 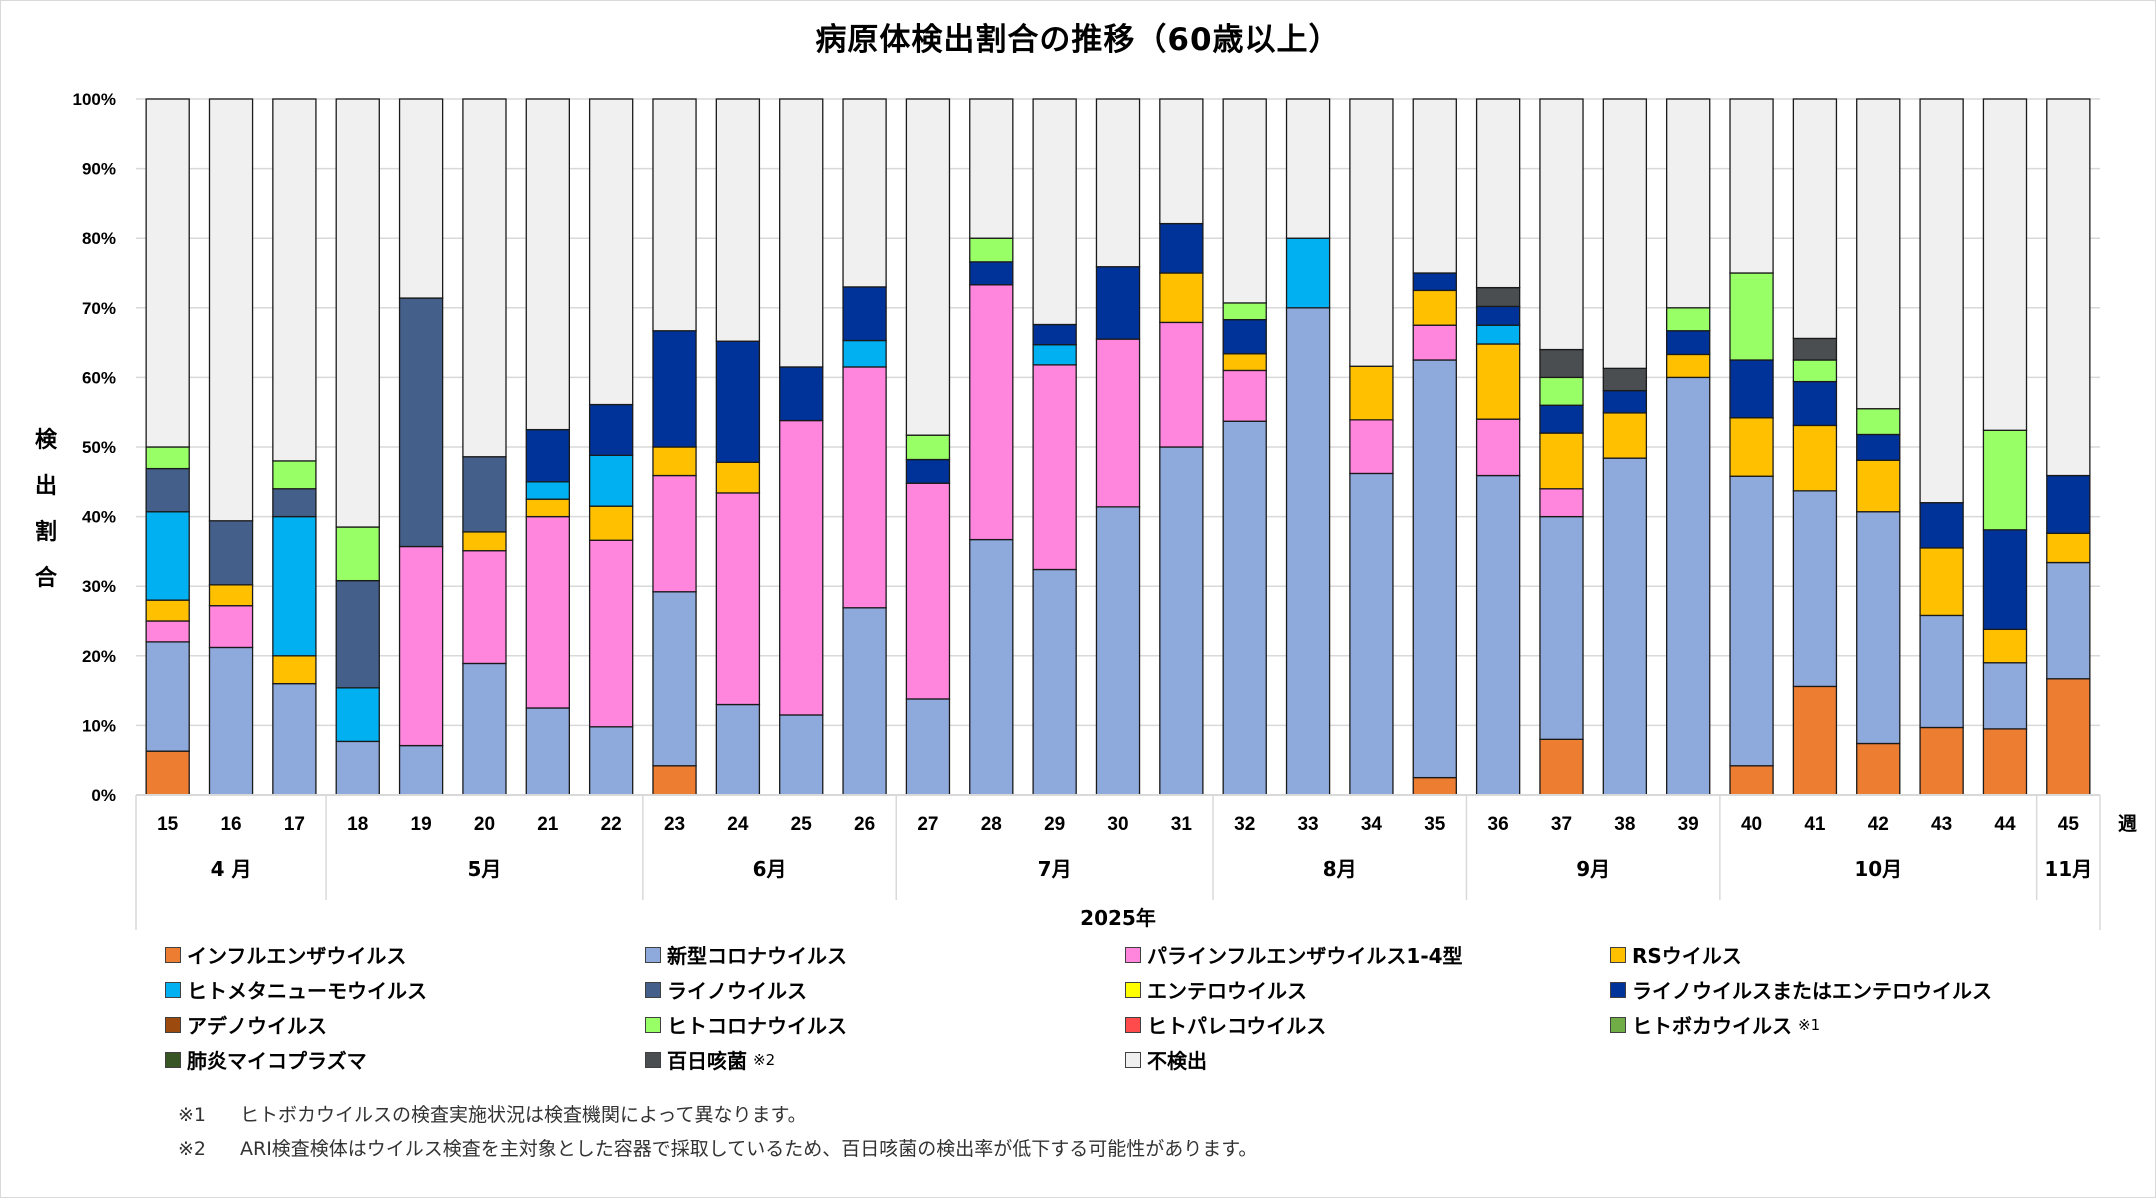 I want to click on x-tick-label: 43, so click(x=1941, y=824).